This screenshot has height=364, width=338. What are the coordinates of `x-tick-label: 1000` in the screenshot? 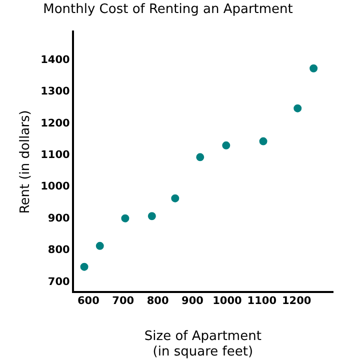 It's located at (227, 301).